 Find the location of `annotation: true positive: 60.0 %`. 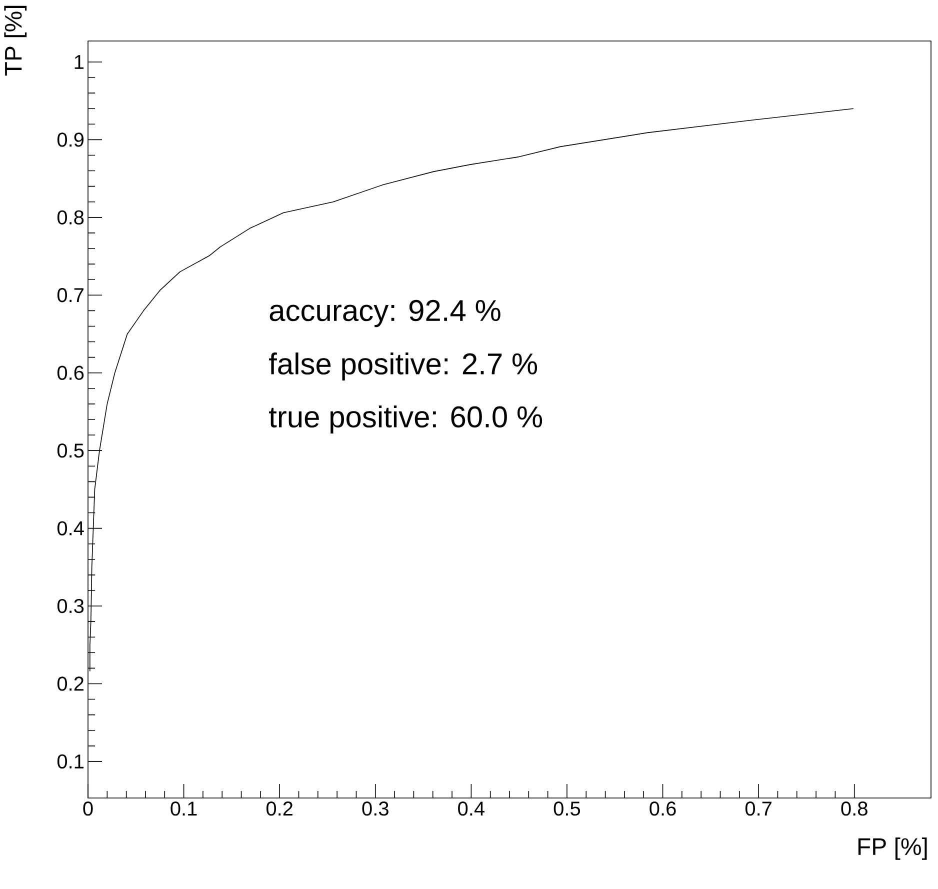

annotation: true positive: 60.0 % is located at coordinates (405, 420).